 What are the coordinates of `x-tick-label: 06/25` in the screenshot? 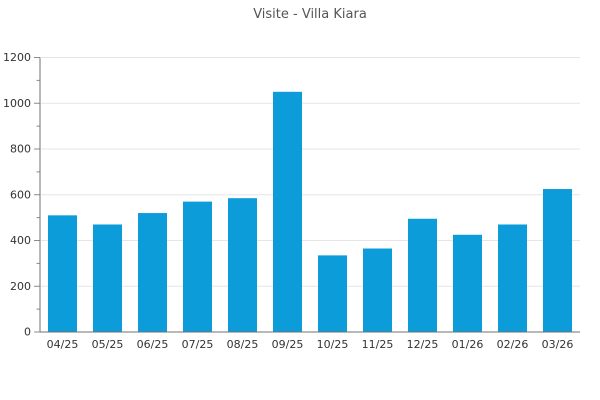 It's located at (153, 344).